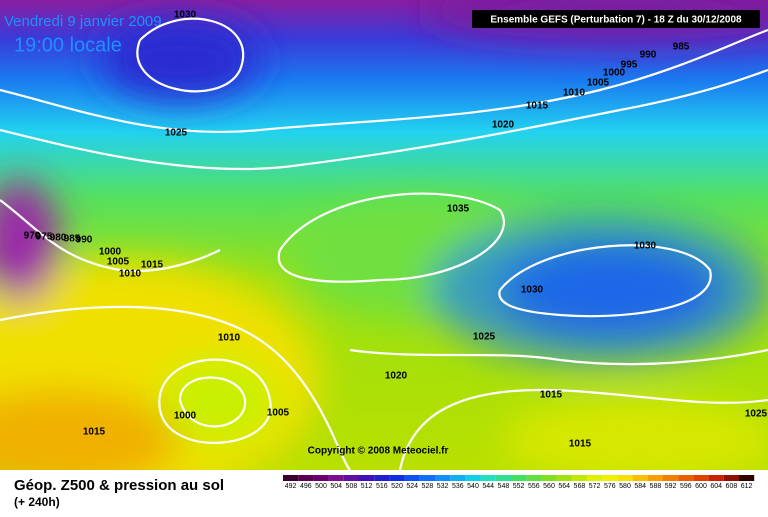 This screenshot has height=517, width=768. I want to click on run-info-box, so click(616, 19).